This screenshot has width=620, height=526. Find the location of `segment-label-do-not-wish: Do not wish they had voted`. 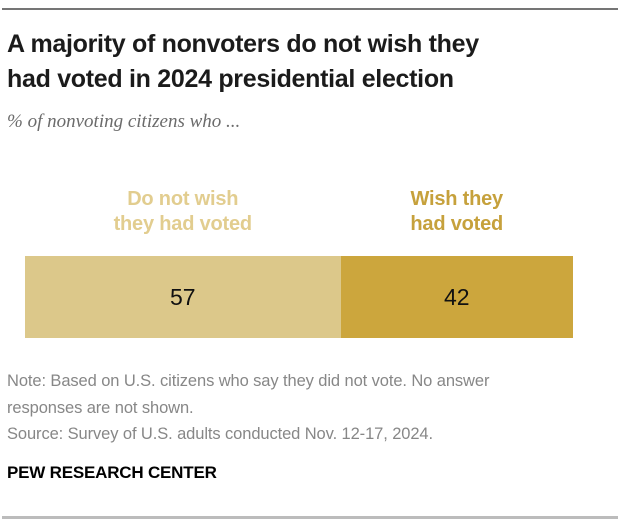

segment-label-do-not-wish: Do not wish they had voted is located at coordinates (183, 212).